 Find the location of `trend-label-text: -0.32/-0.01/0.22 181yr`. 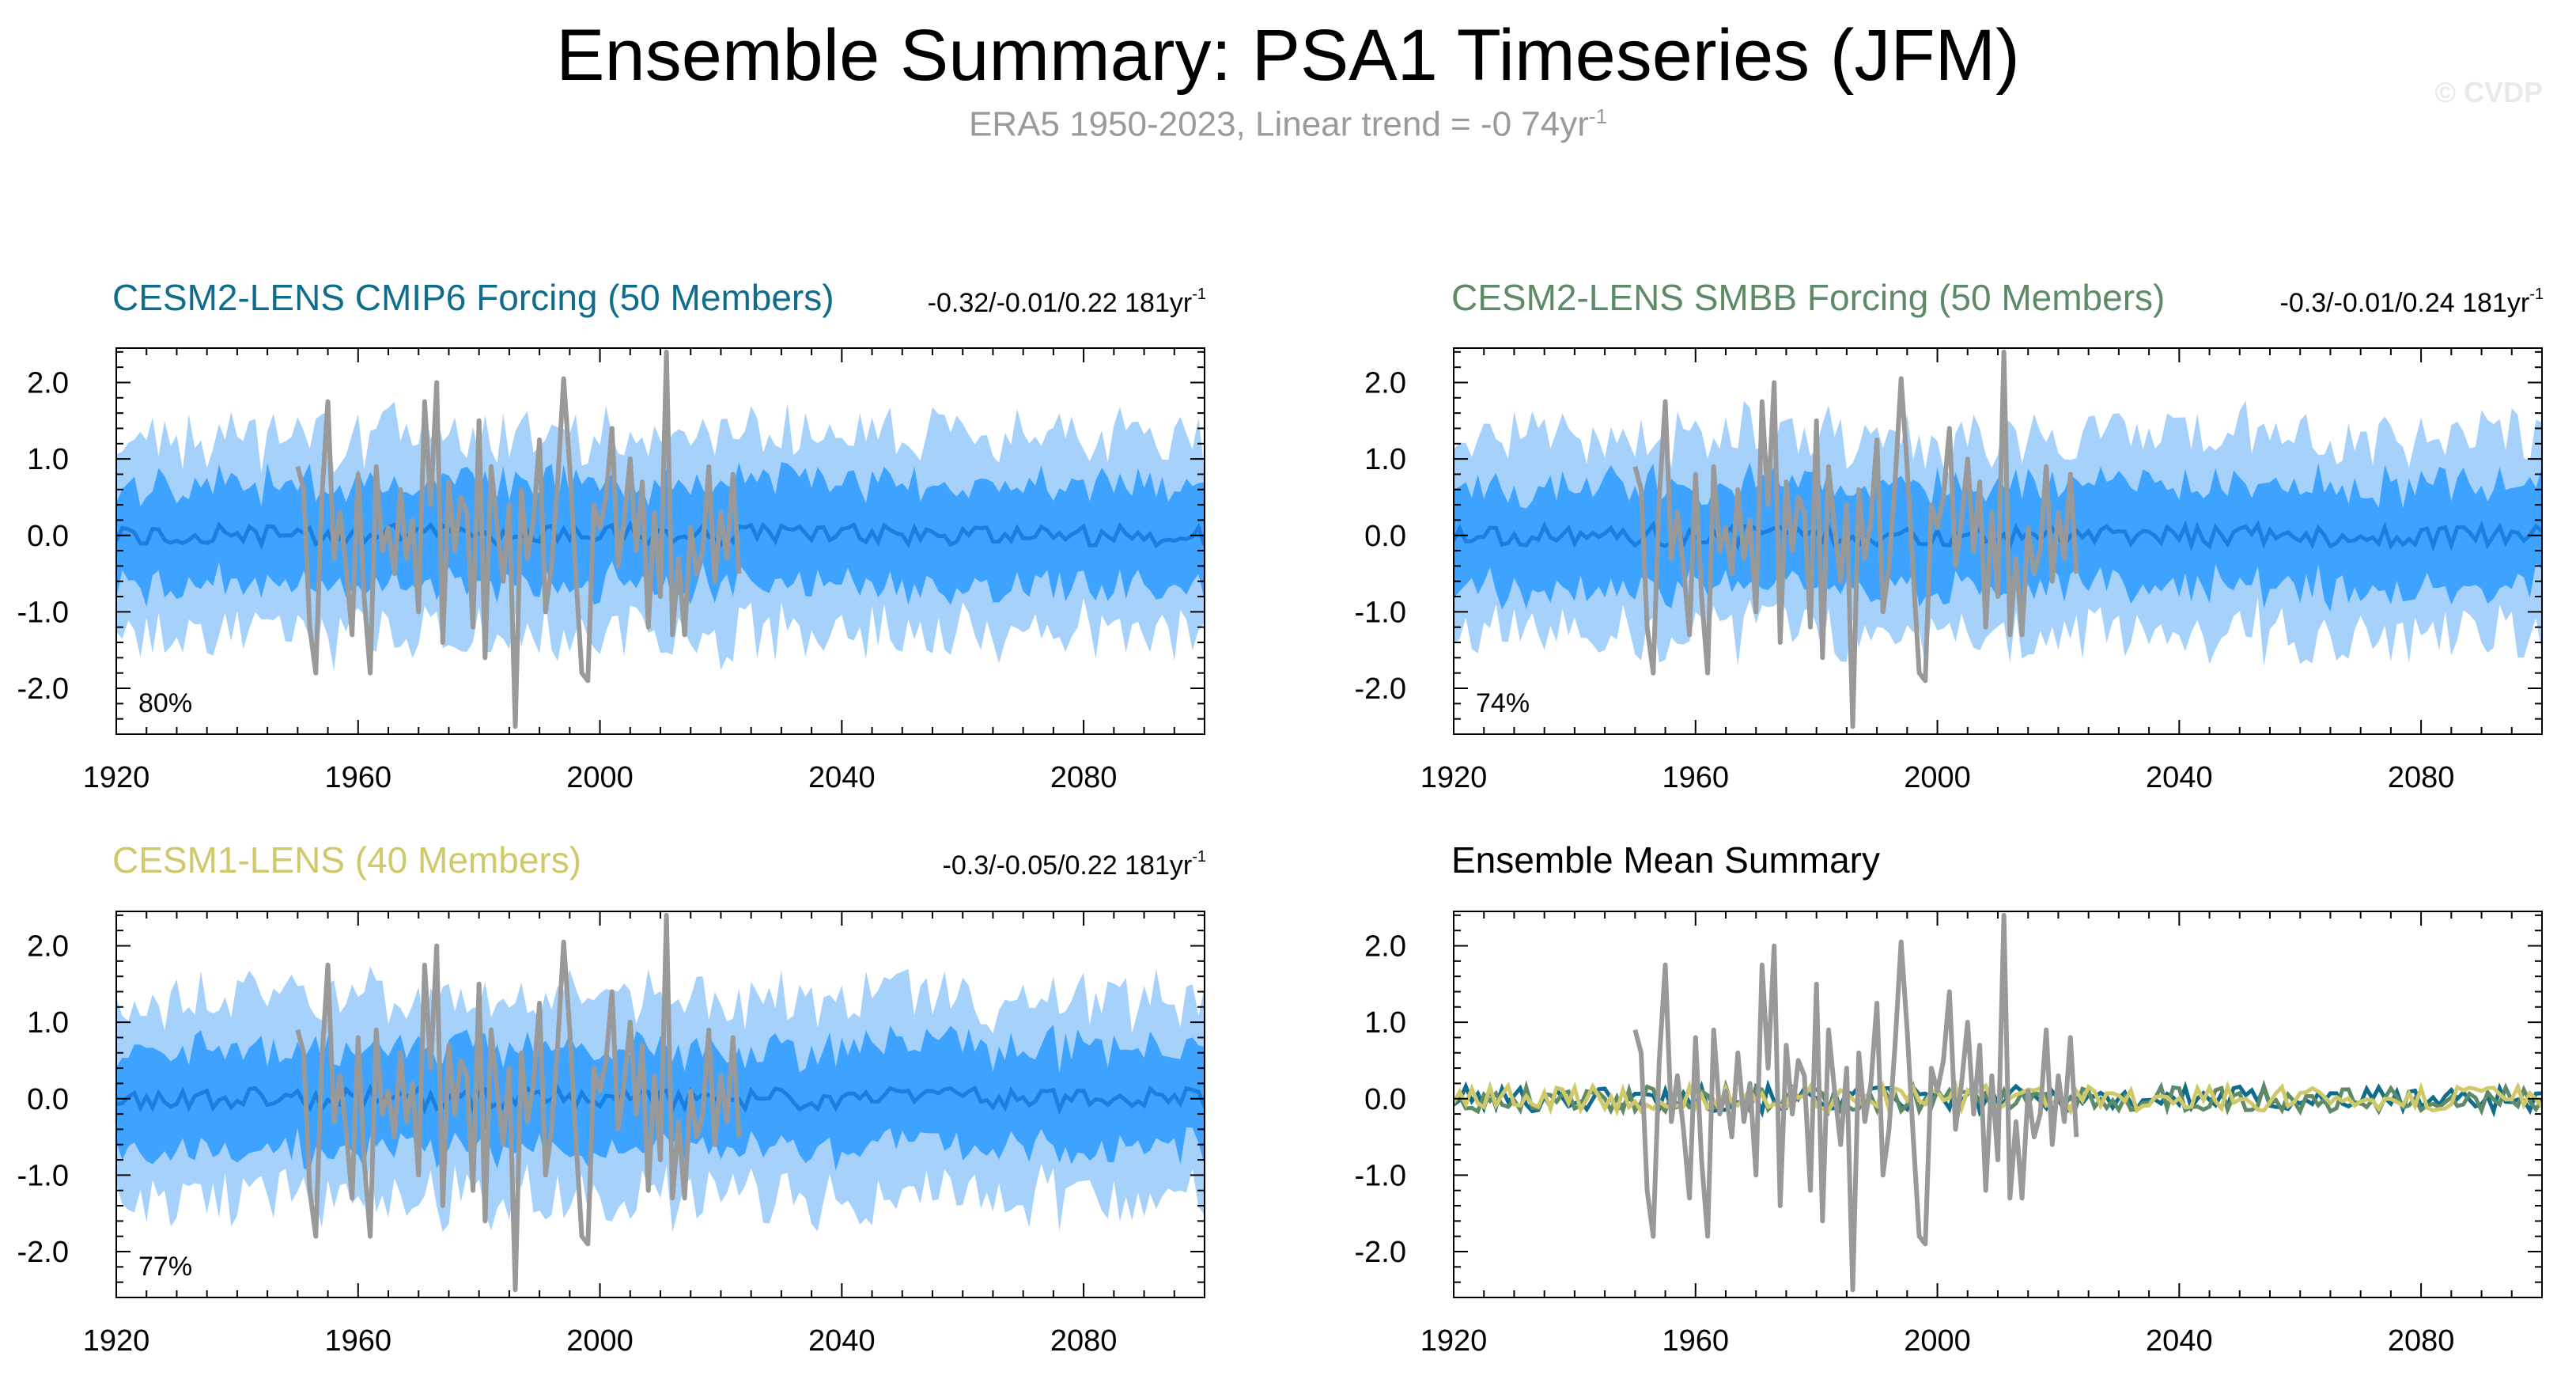

trend-label-text: -0.32/-0.01/0.22 181yr is located at coordinates (1060, 303).